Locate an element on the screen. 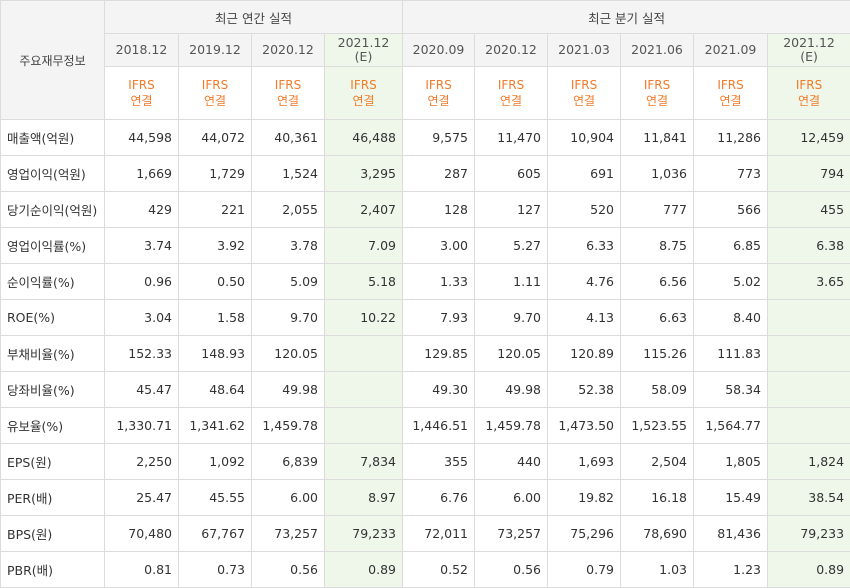  period-header: 2021.09 is located at coordinates (731, 50).